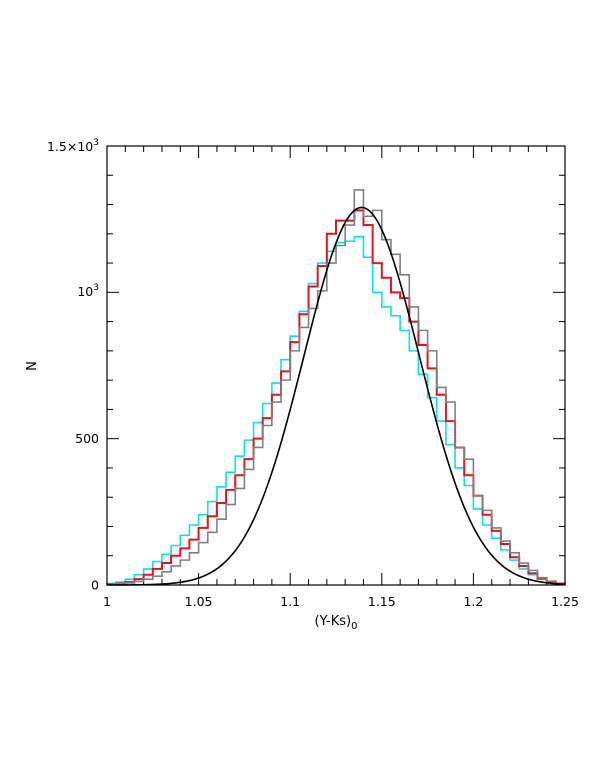 The height and width of the screenshot is (769, 598). Describe the element at coordinates (70, 146) in the screenshot. I see `y-tick-label-1500-base: 1.5×10` at that location.